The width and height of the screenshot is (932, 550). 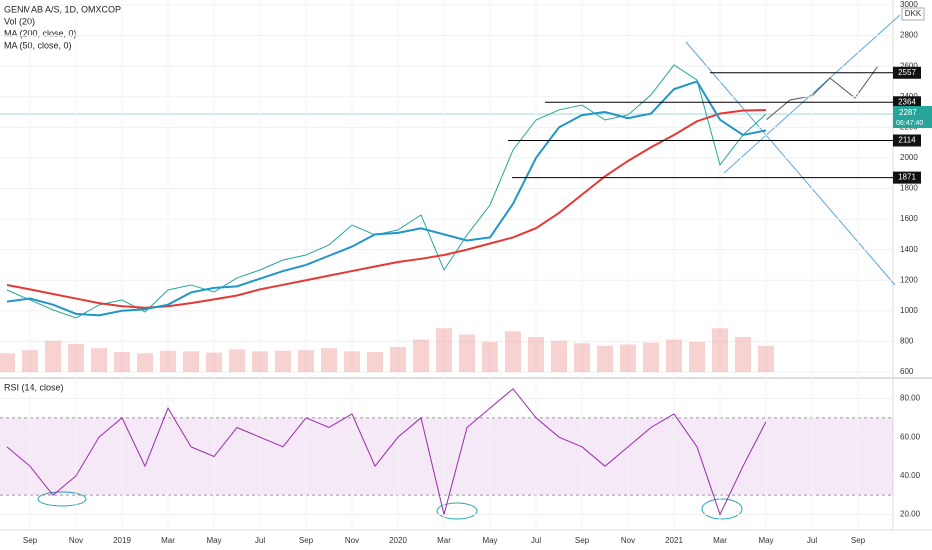 What do you see at coordinates (912, 117) in the screenshot?
I see `last-price-box` at bounding box center [912, 117].